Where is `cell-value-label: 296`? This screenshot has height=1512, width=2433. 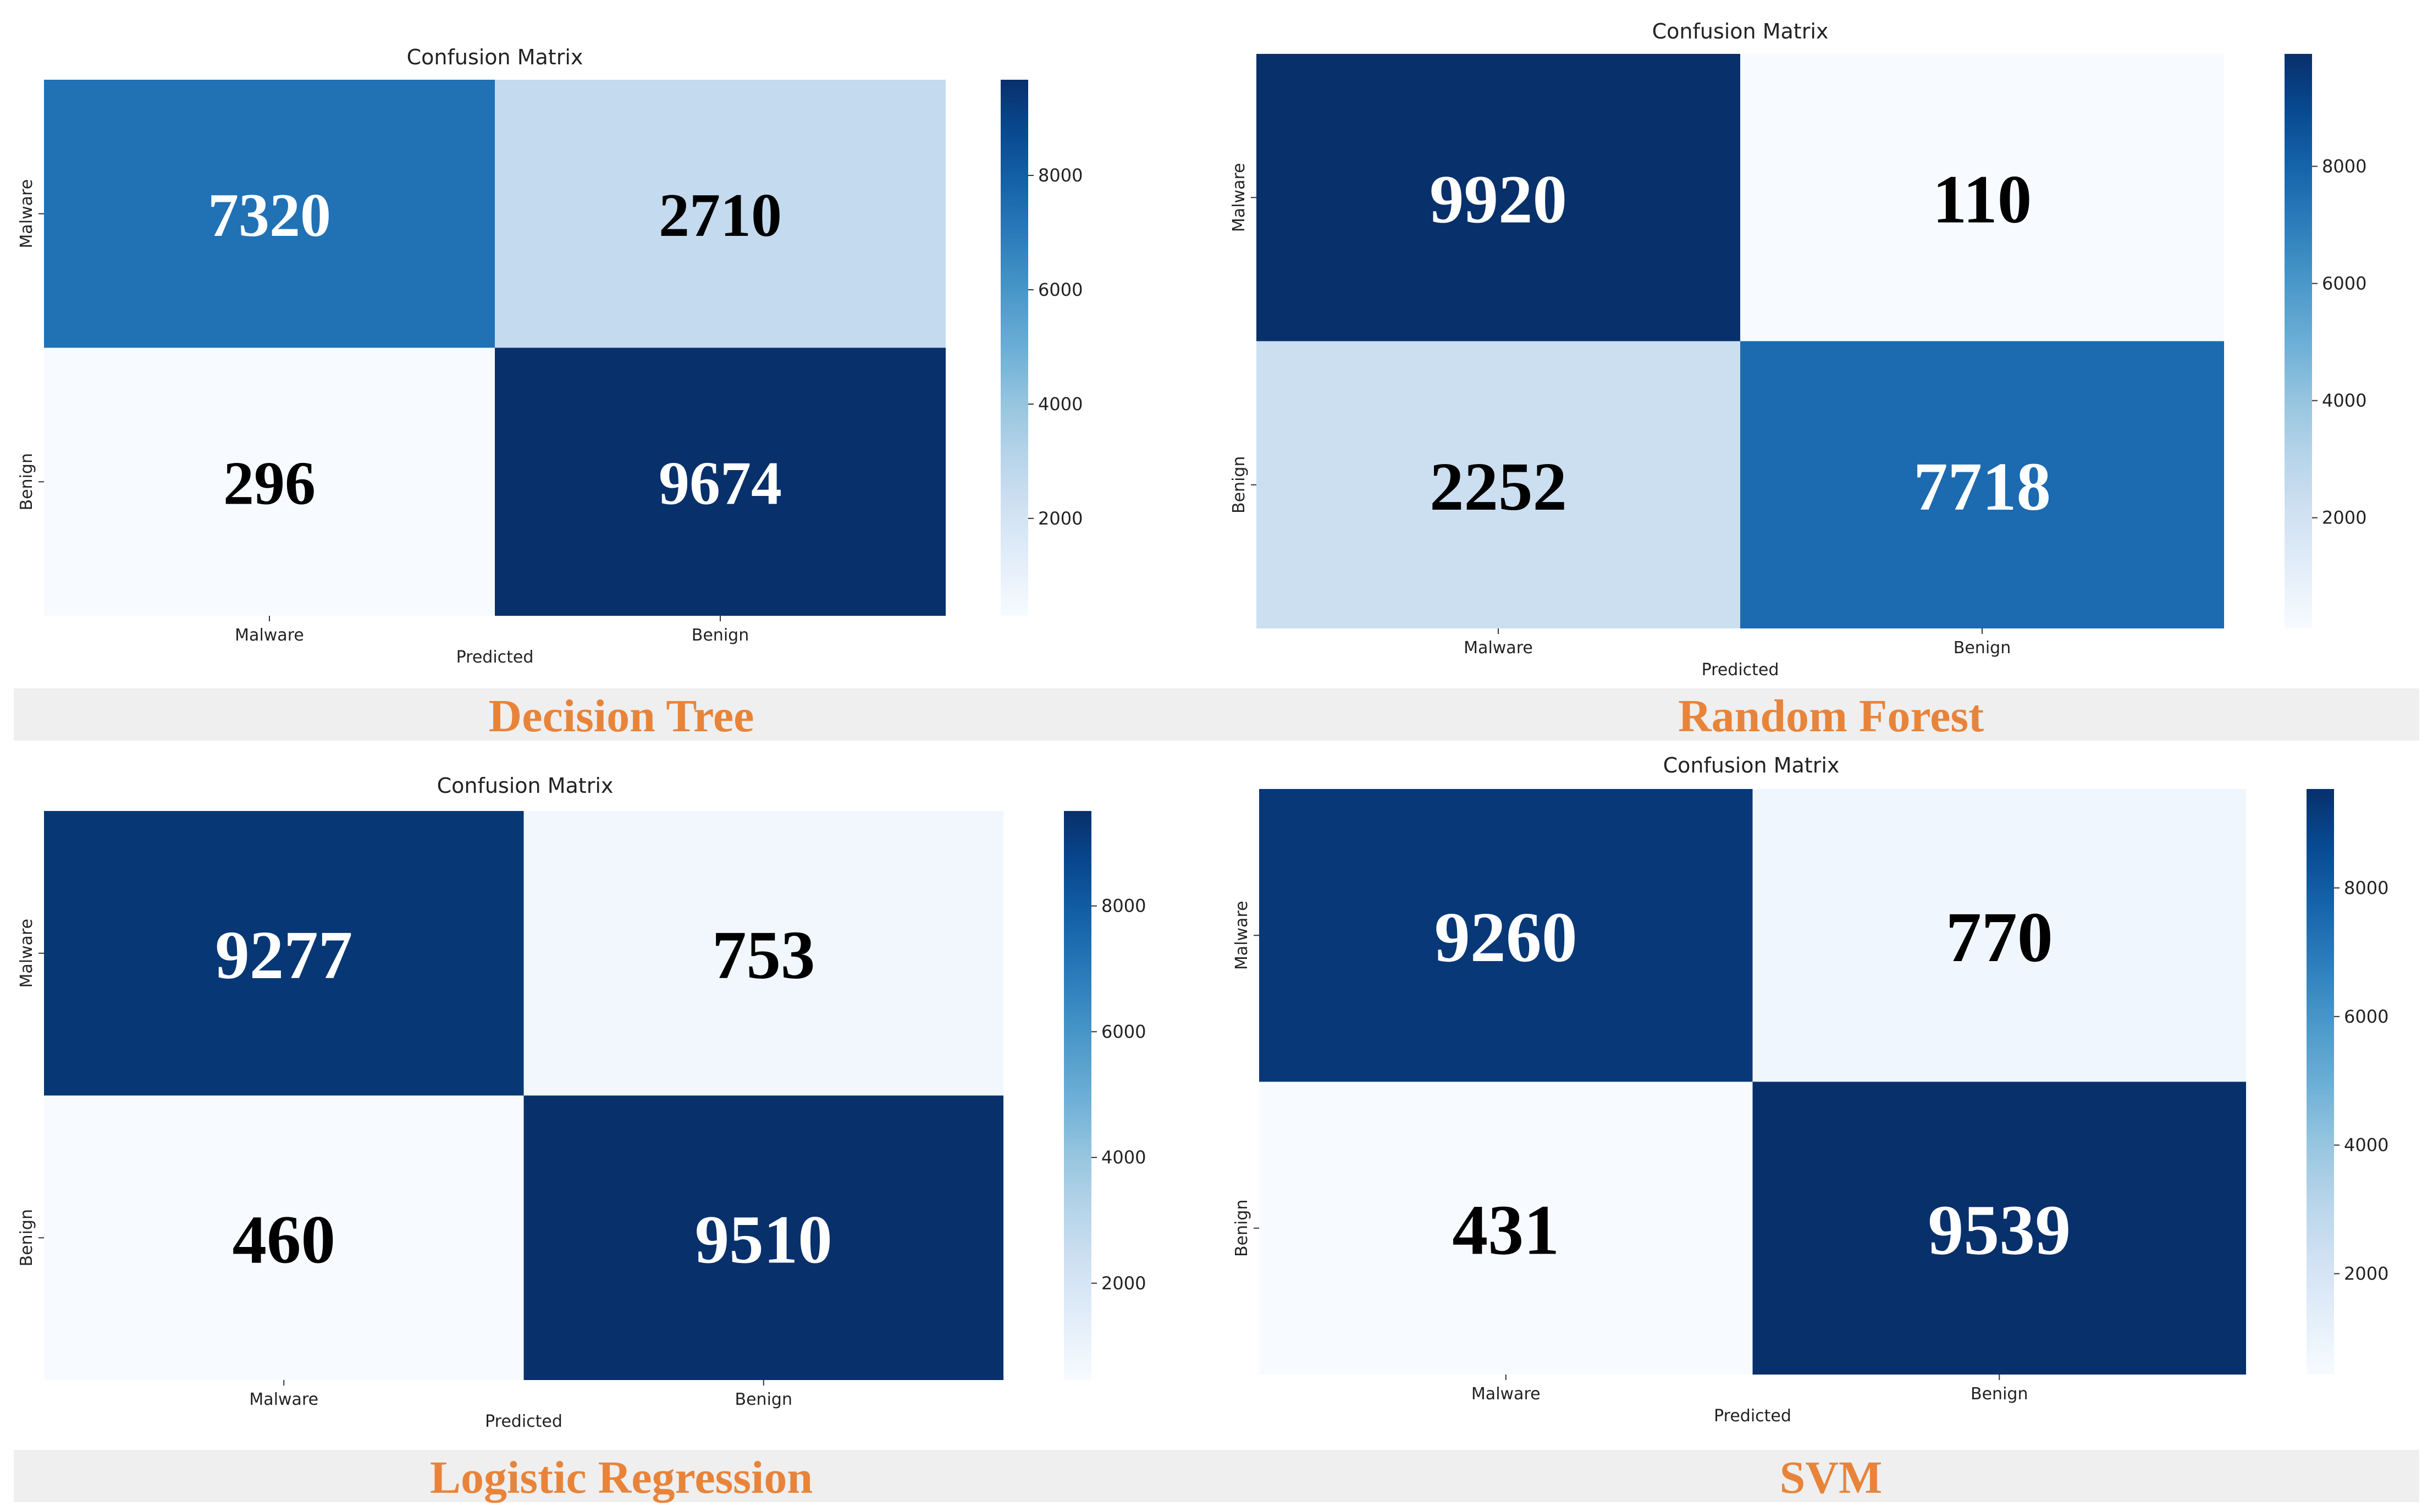
cell-value-label: 296 is located at coordinates (269, 484).